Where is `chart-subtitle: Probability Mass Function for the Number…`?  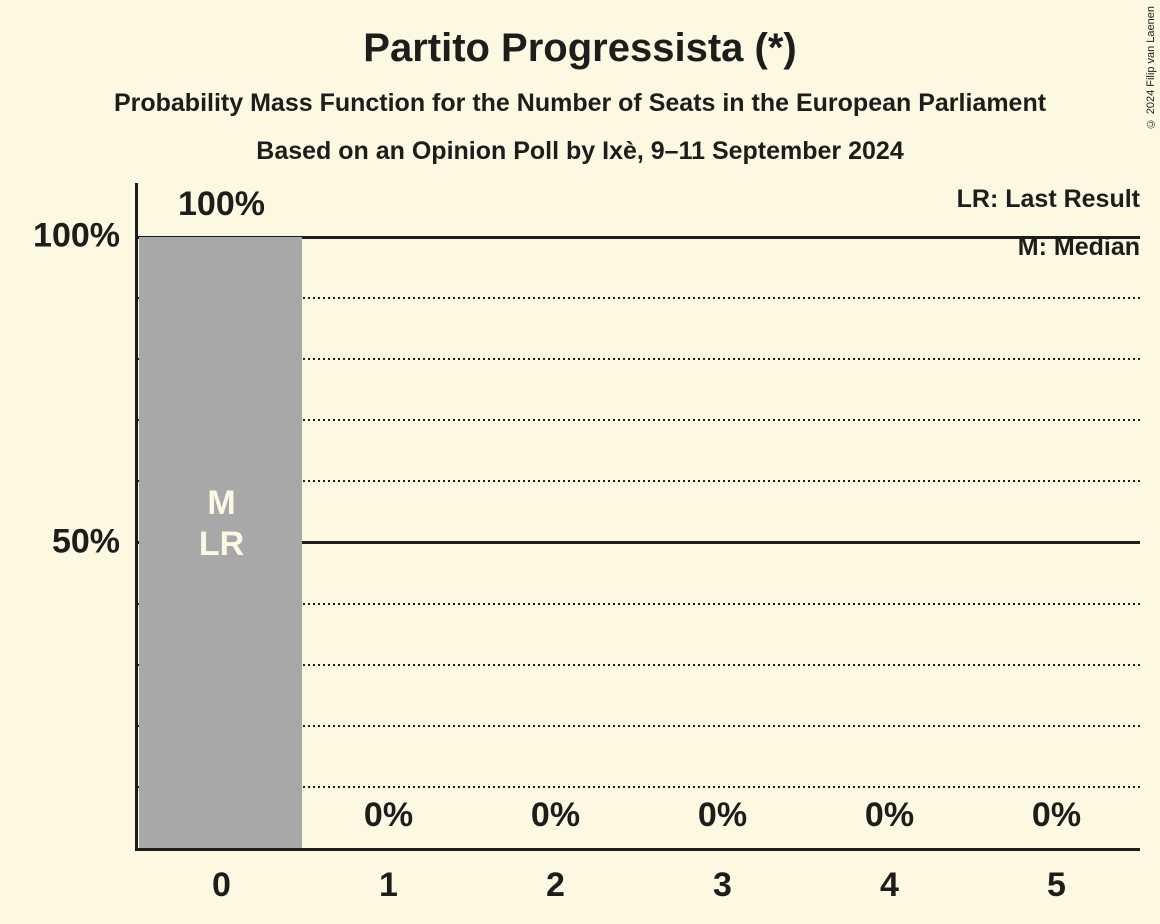
chart-subtitle: Probability Mass Function for the Number… is located at coordinates (580, 103).